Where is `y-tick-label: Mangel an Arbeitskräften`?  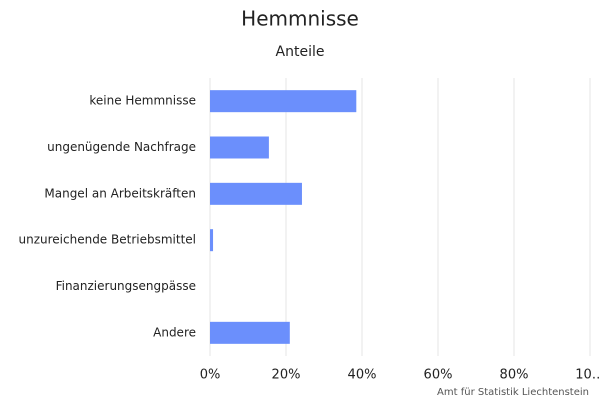 y-tick-label: Mangel an Arbeitskräften is located at coordinates (120, 193).